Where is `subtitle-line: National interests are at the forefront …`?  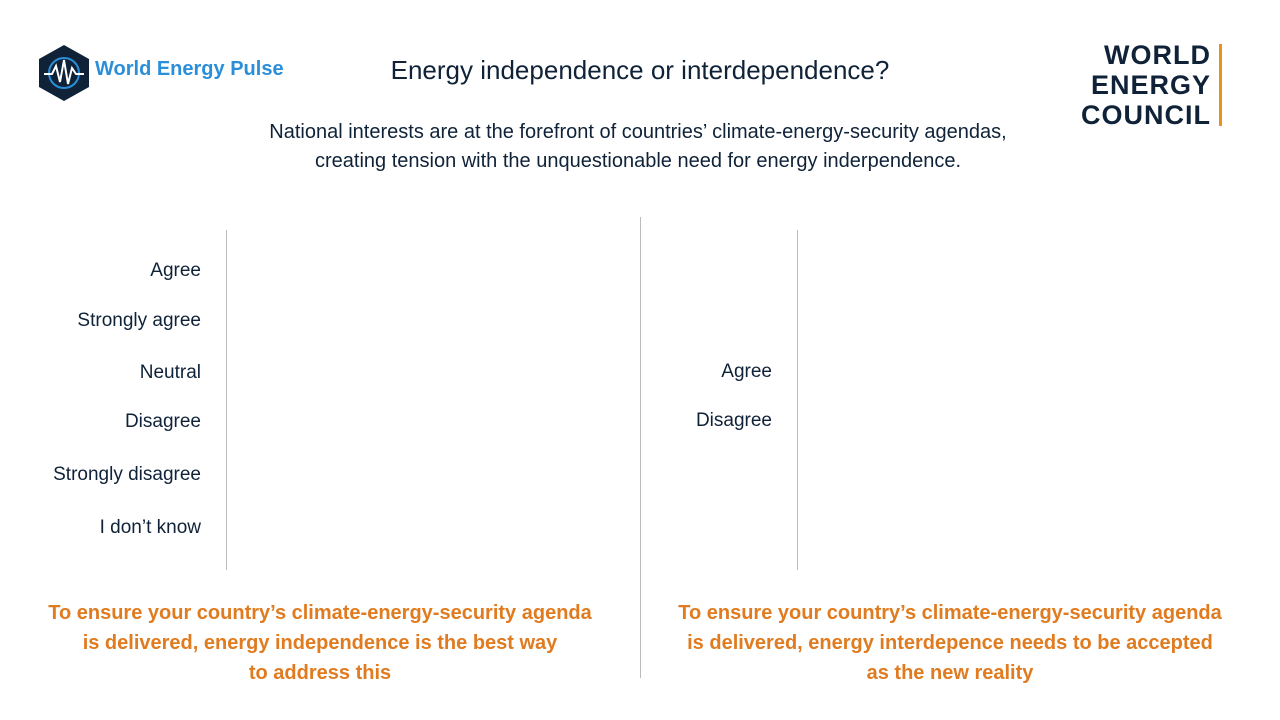
subtitle-line: National interests are at the forefront … is located at coordinates (638, 132).